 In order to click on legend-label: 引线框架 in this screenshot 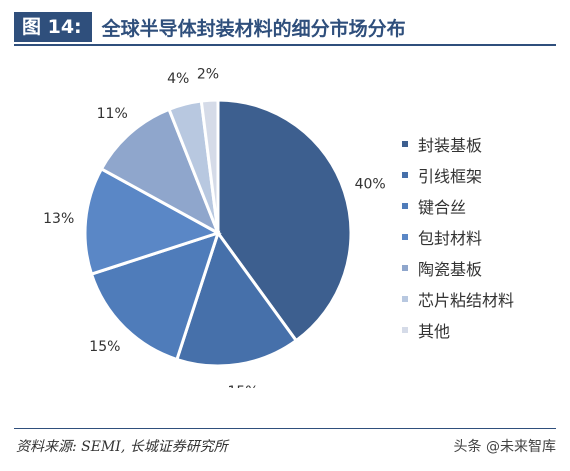, I will do `click(450, 176)`.